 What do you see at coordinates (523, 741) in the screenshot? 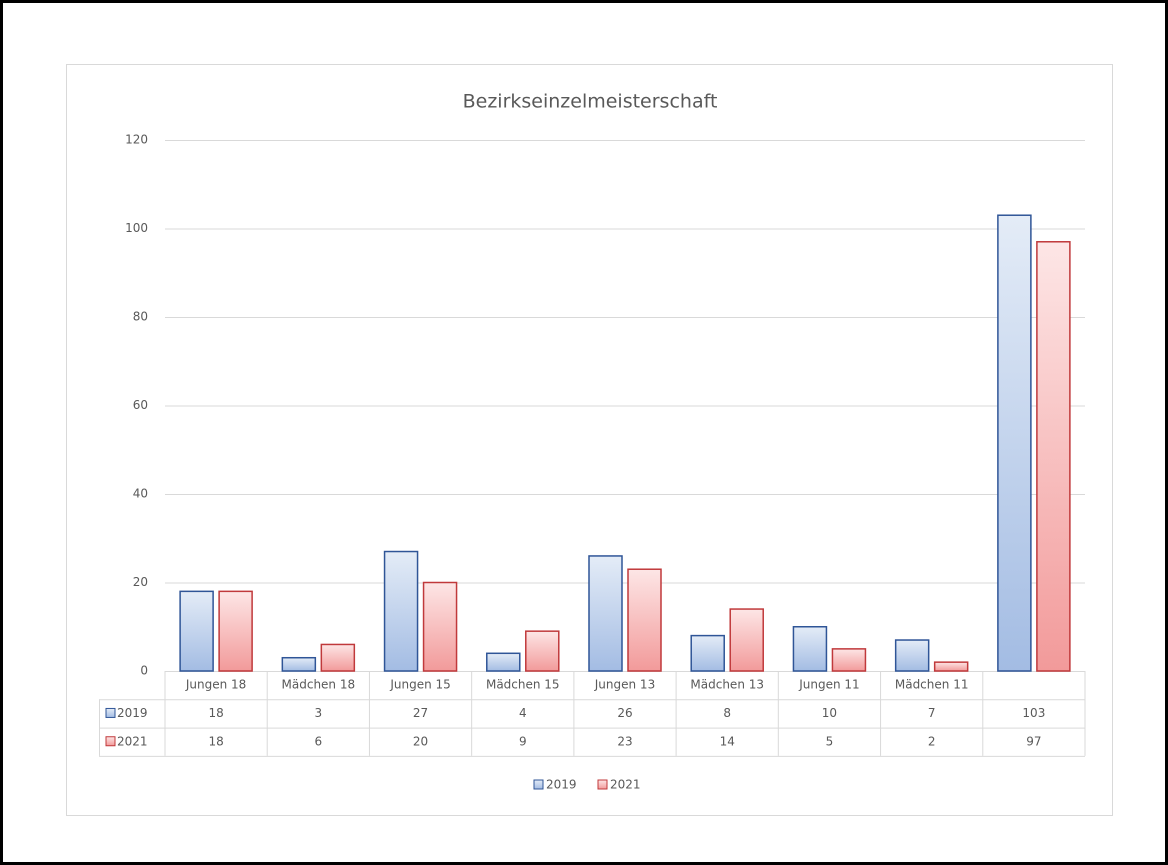
I see `table-cell: 9` at bounding box center [523, 741].